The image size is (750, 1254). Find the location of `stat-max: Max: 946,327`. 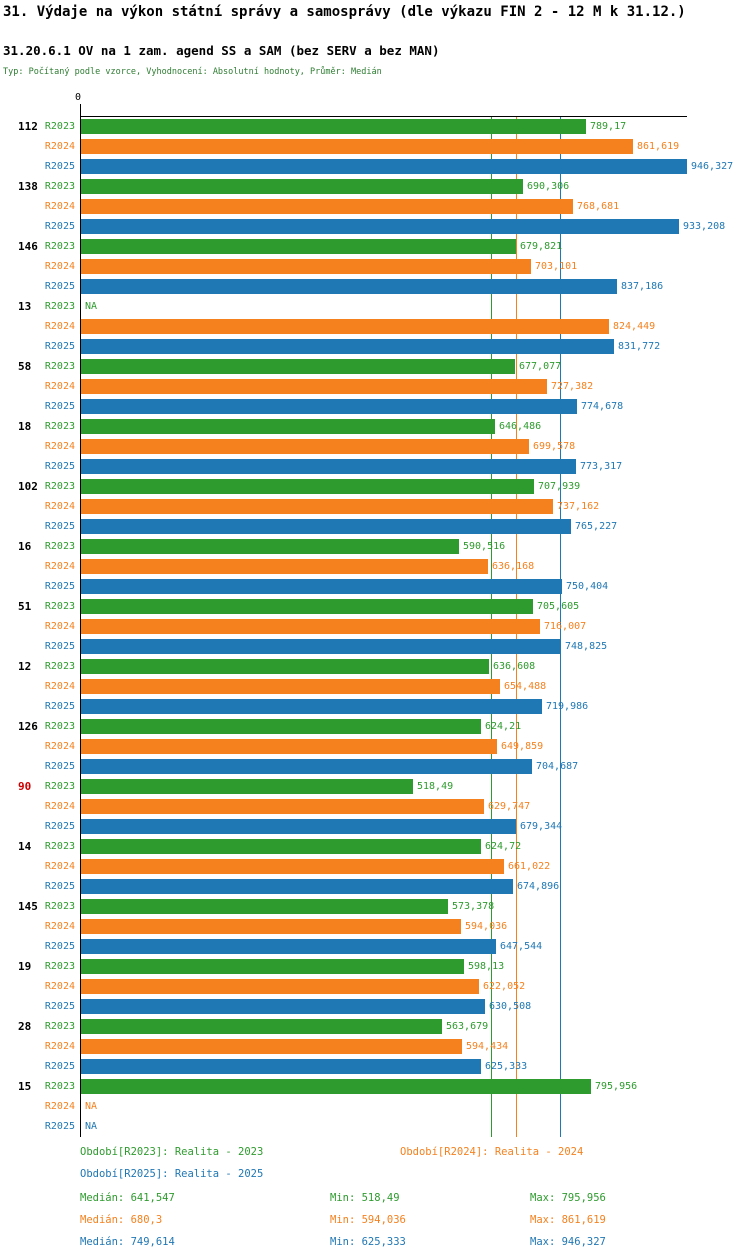

stat-max: Max: 946,327 is located at coordinates (568, 1242).